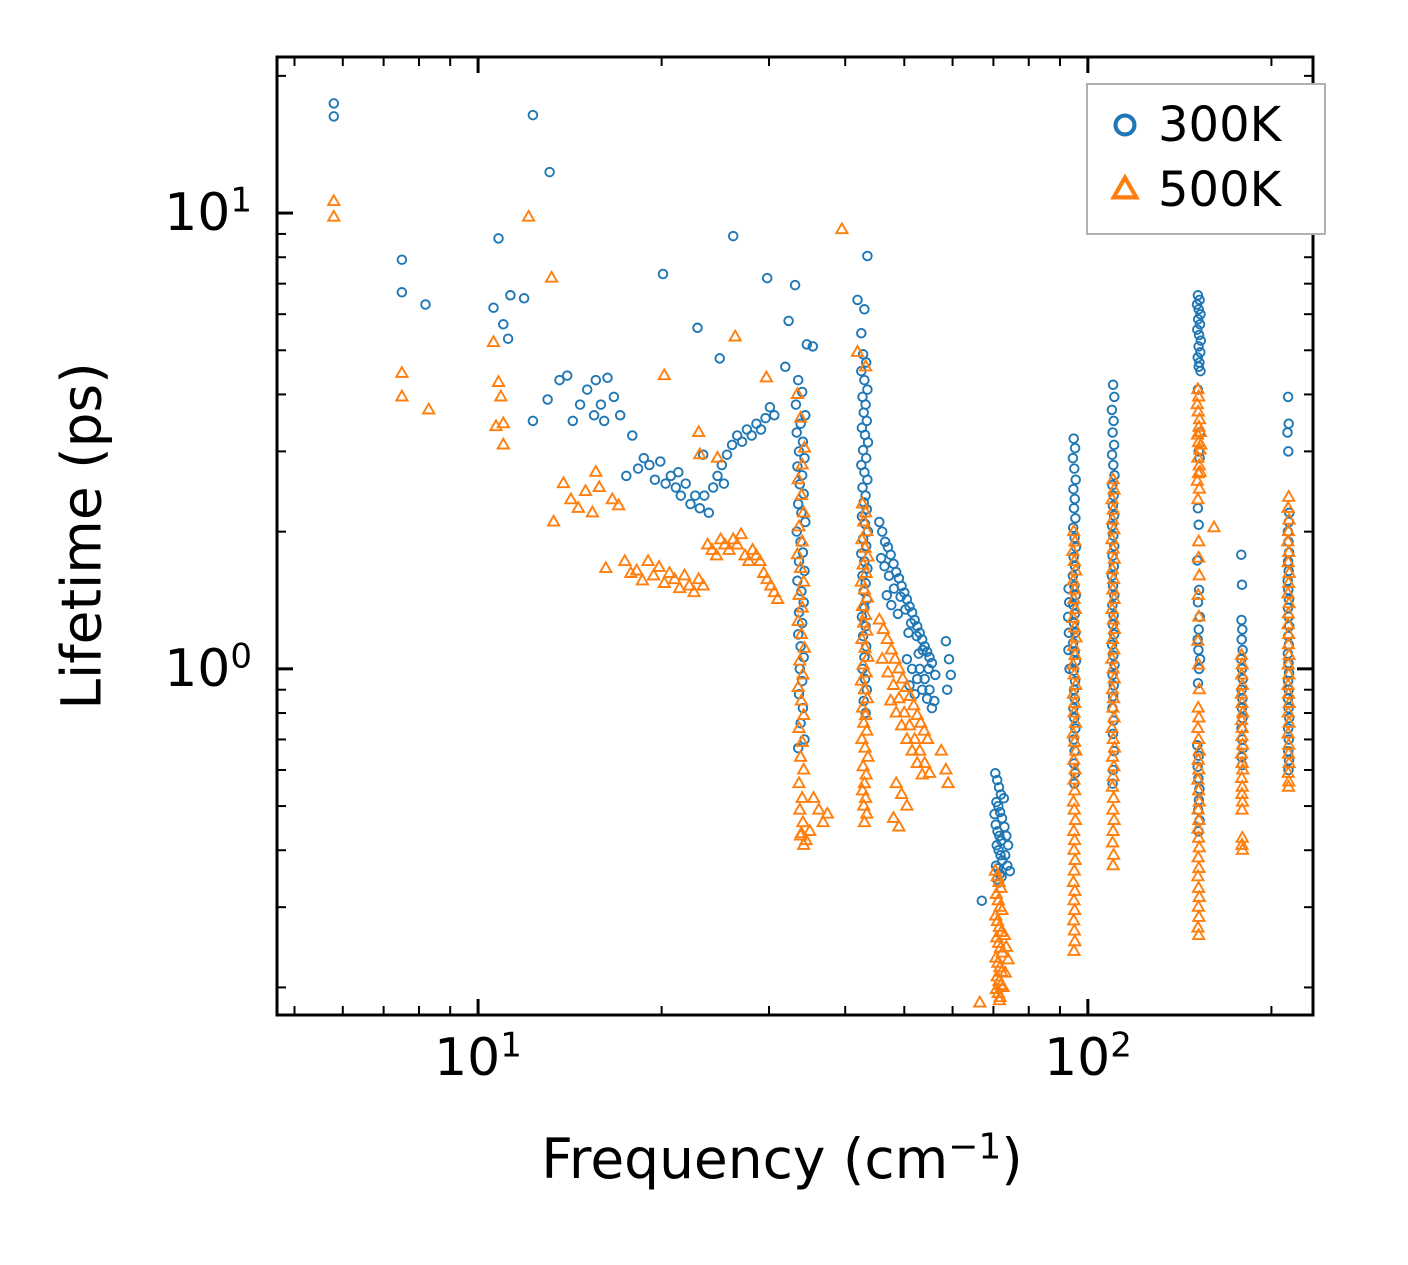  Describe the element at coordinates (208, 211) in the screenshot. I see `y-tick-label-10: 101` at that location.